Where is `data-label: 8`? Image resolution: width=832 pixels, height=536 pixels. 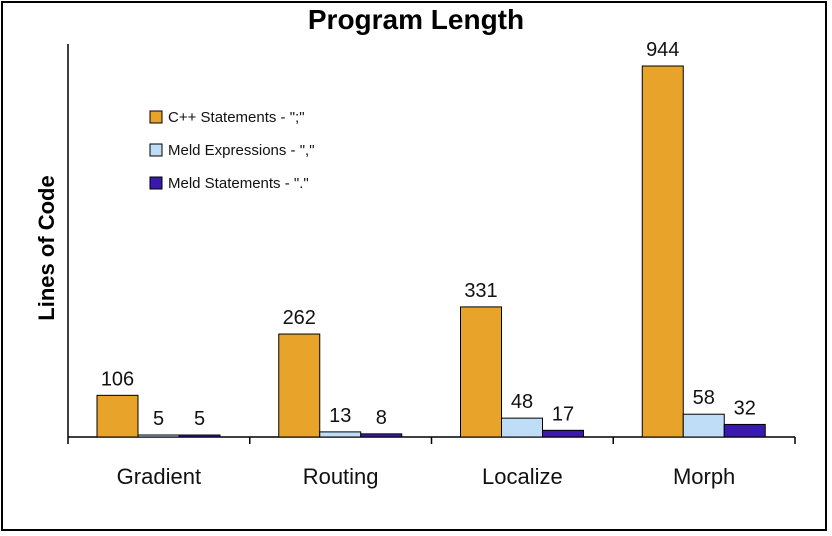
data-label: 8 is located at coordinates (381, 418).